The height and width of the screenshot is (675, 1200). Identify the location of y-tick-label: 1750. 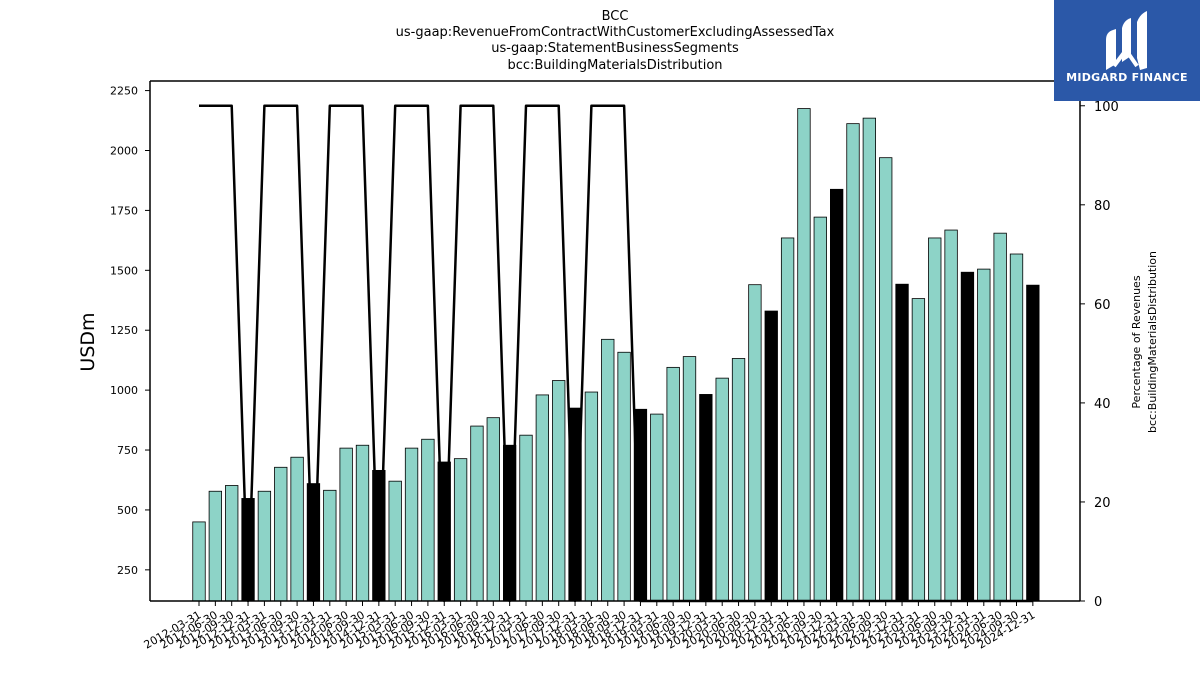
(124, 210).